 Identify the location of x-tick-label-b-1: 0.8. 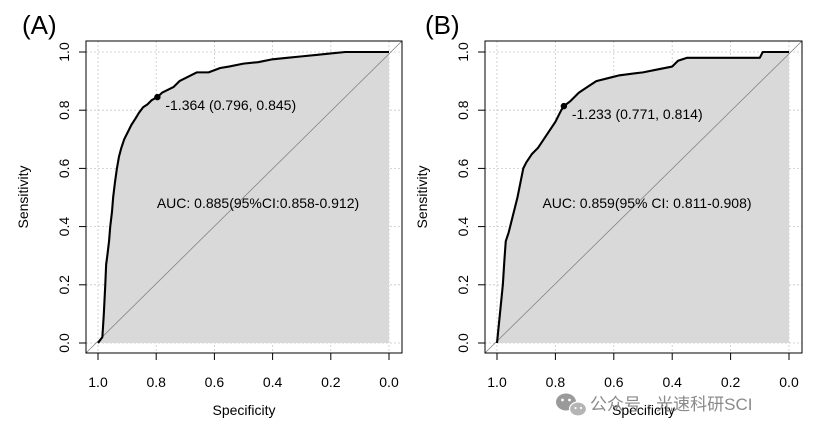
(556, 382).